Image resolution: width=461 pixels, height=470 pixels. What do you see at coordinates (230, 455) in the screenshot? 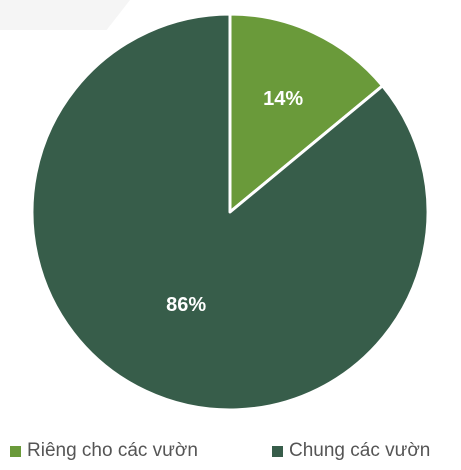
I see `chart-legend: Riêng cho các vườn Chung các vườn` at bounding box center [230, 455].